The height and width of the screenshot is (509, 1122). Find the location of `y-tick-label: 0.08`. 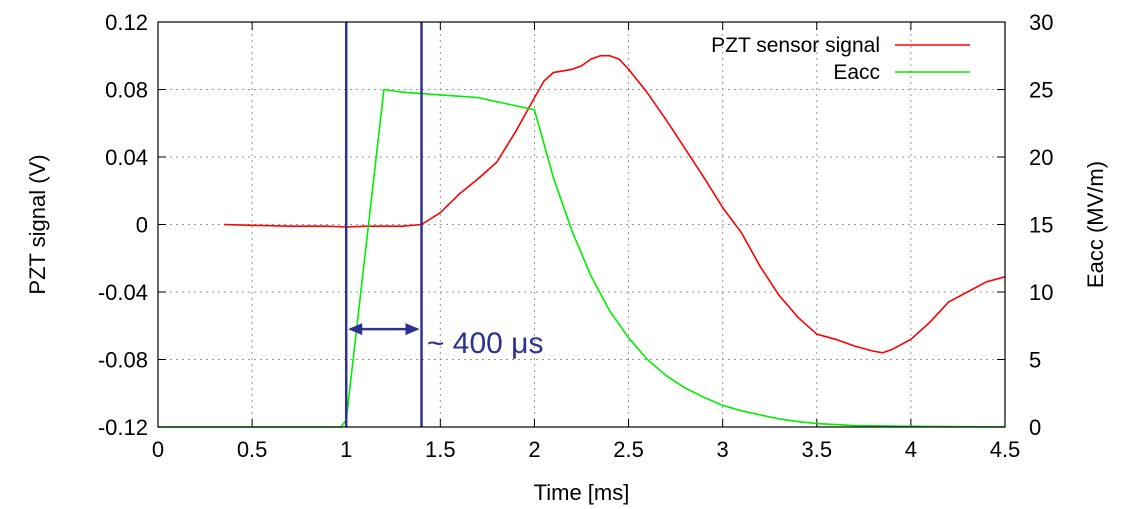

y-tick-label: 0.08 is located at coordinates (126, 90).